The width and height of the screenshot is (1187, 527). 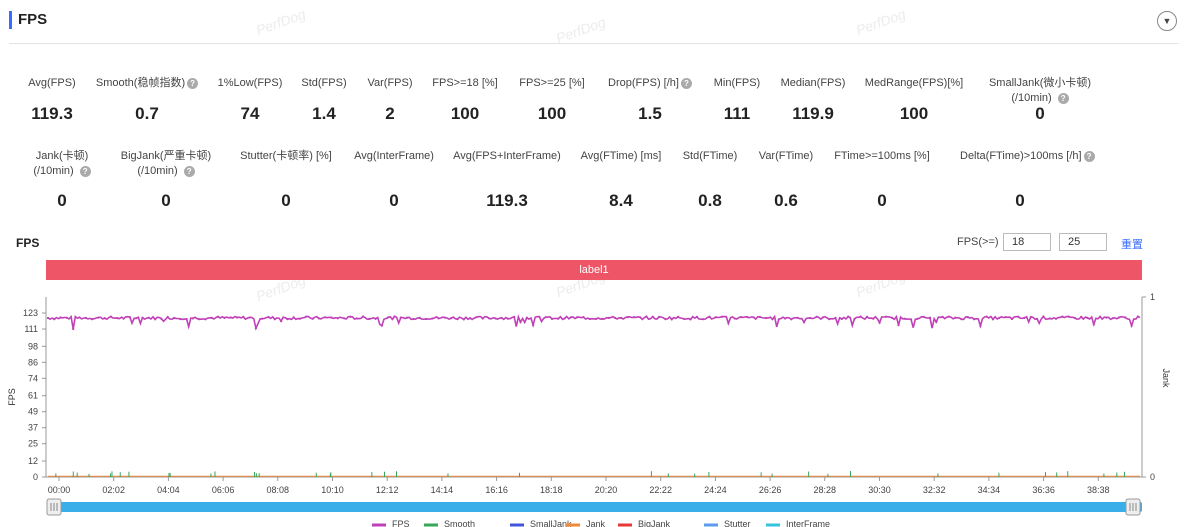 What do you see at coordinates (250, 102) in the screenshot?
I see `metric-1-low-fps: 1%Low(FPS) 74` at bounding box center [250, 102].